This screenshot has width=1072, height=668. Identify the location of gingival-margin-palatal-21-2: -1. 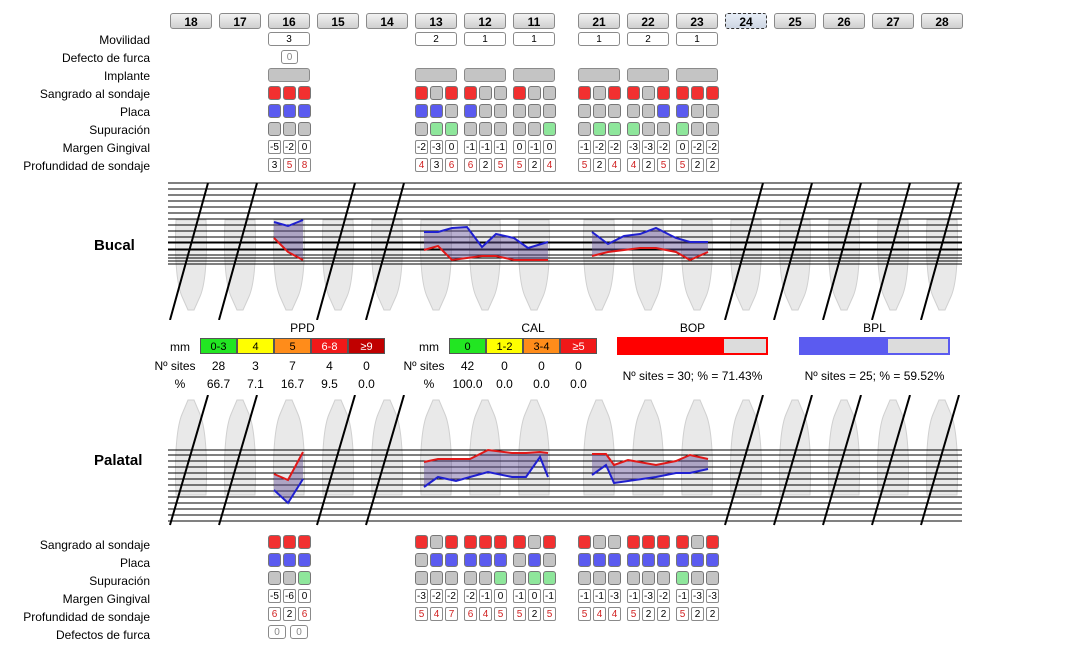
(599, 596).